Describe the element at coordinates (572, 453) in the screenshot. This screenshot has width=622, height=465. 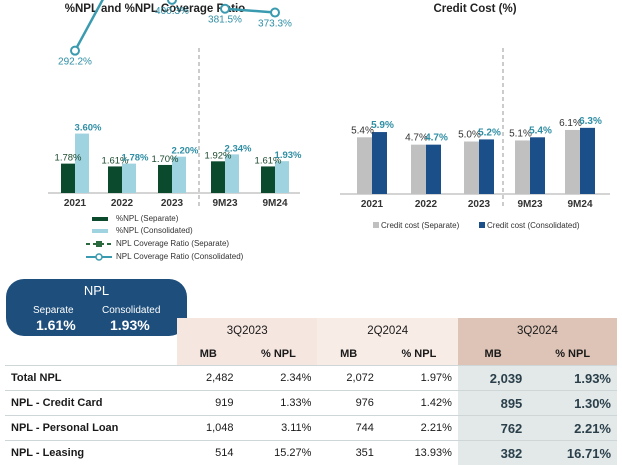
I see `cell: 16.71%` at that location.